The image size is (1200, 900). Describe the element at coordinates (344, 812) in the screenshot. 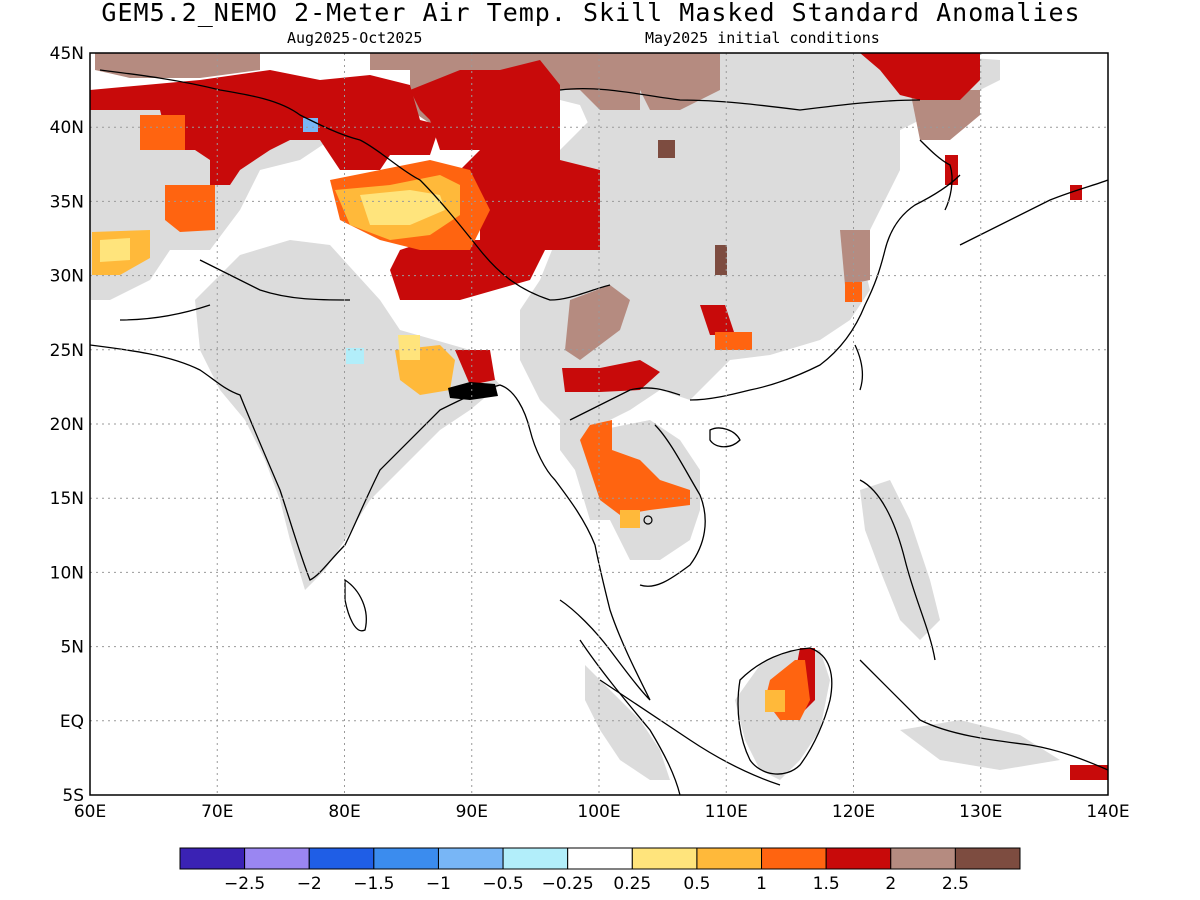

I see `lon-tick-label: 80E` at that location.